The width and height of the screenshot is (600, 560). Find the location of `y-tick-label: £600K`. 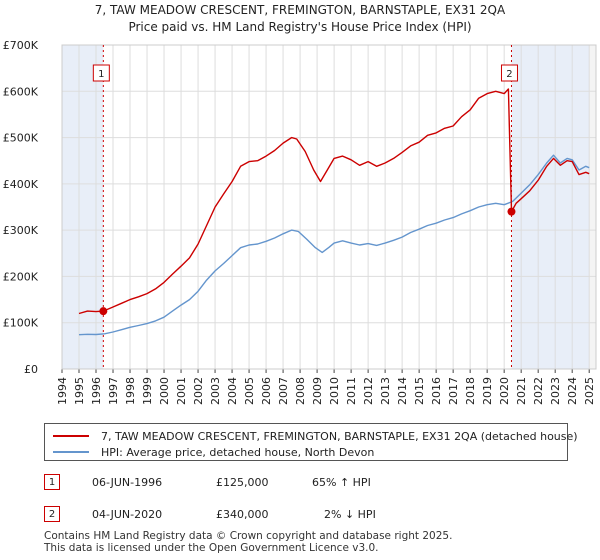

y-tick-label: £600K is located at coordinates (21, 91).